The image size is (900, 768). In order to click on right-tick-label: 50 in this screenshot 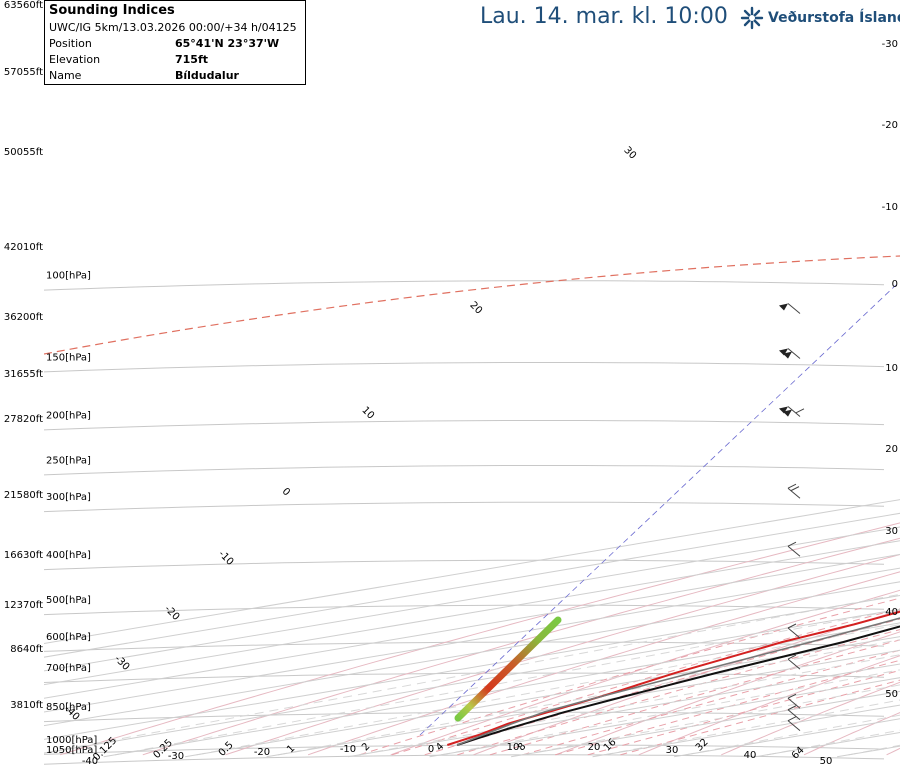, I will do `click(891, 694)`.